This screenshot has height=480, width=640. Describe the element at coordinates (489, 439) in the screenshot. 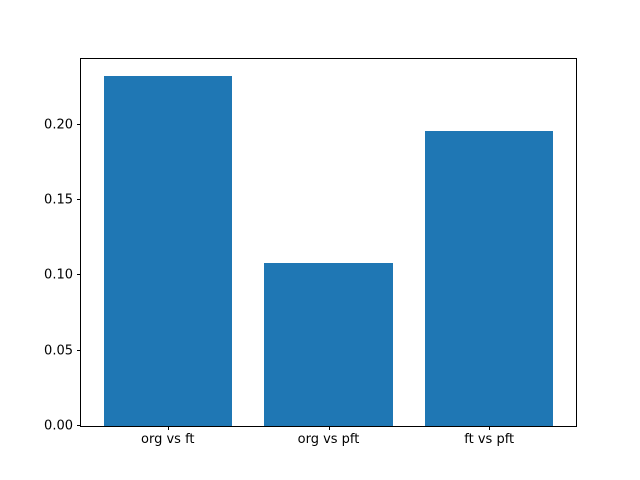

I see `x-axis-tick-label: ft vs pft` at that location.